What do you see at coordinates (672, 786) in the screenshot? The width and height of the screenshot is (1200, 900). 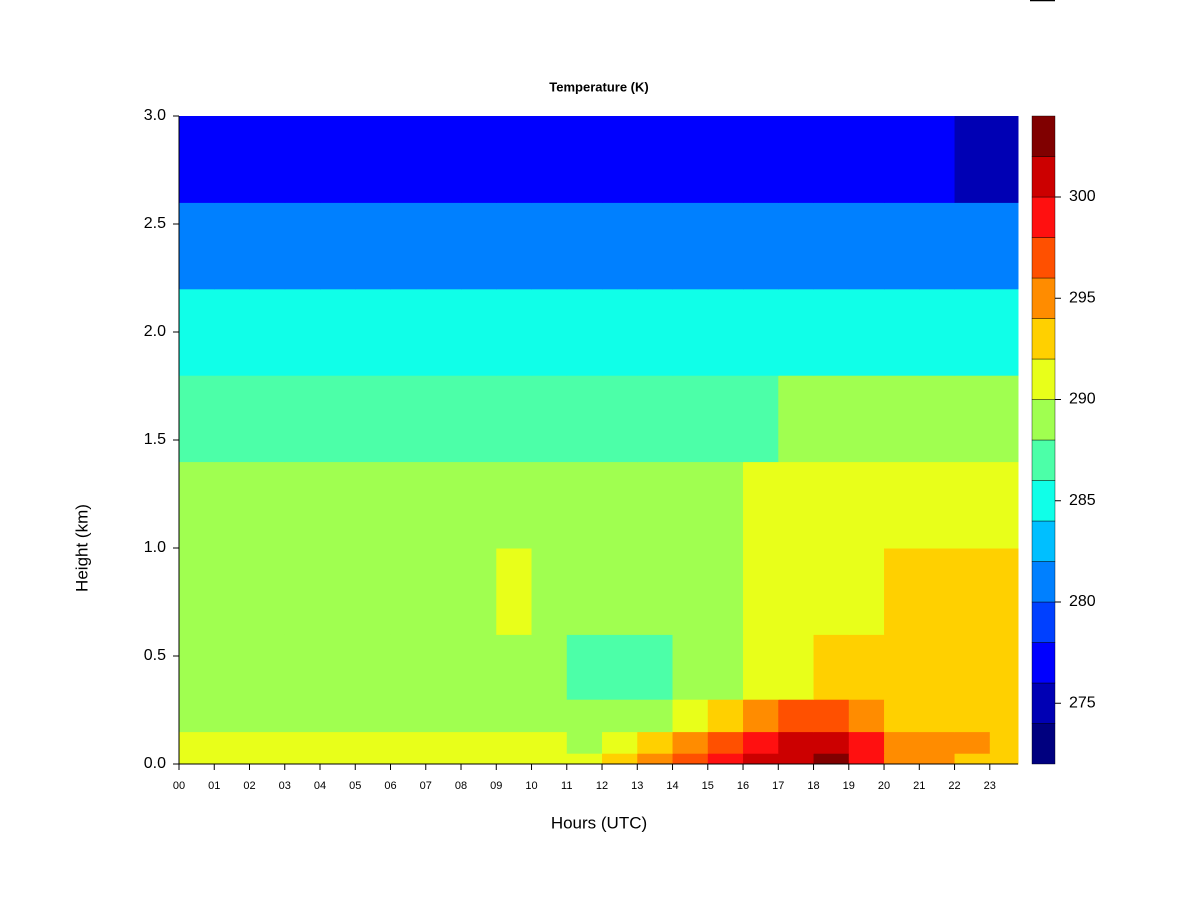 I see `x-tick-label: 14` at bounding box center [672, 786].